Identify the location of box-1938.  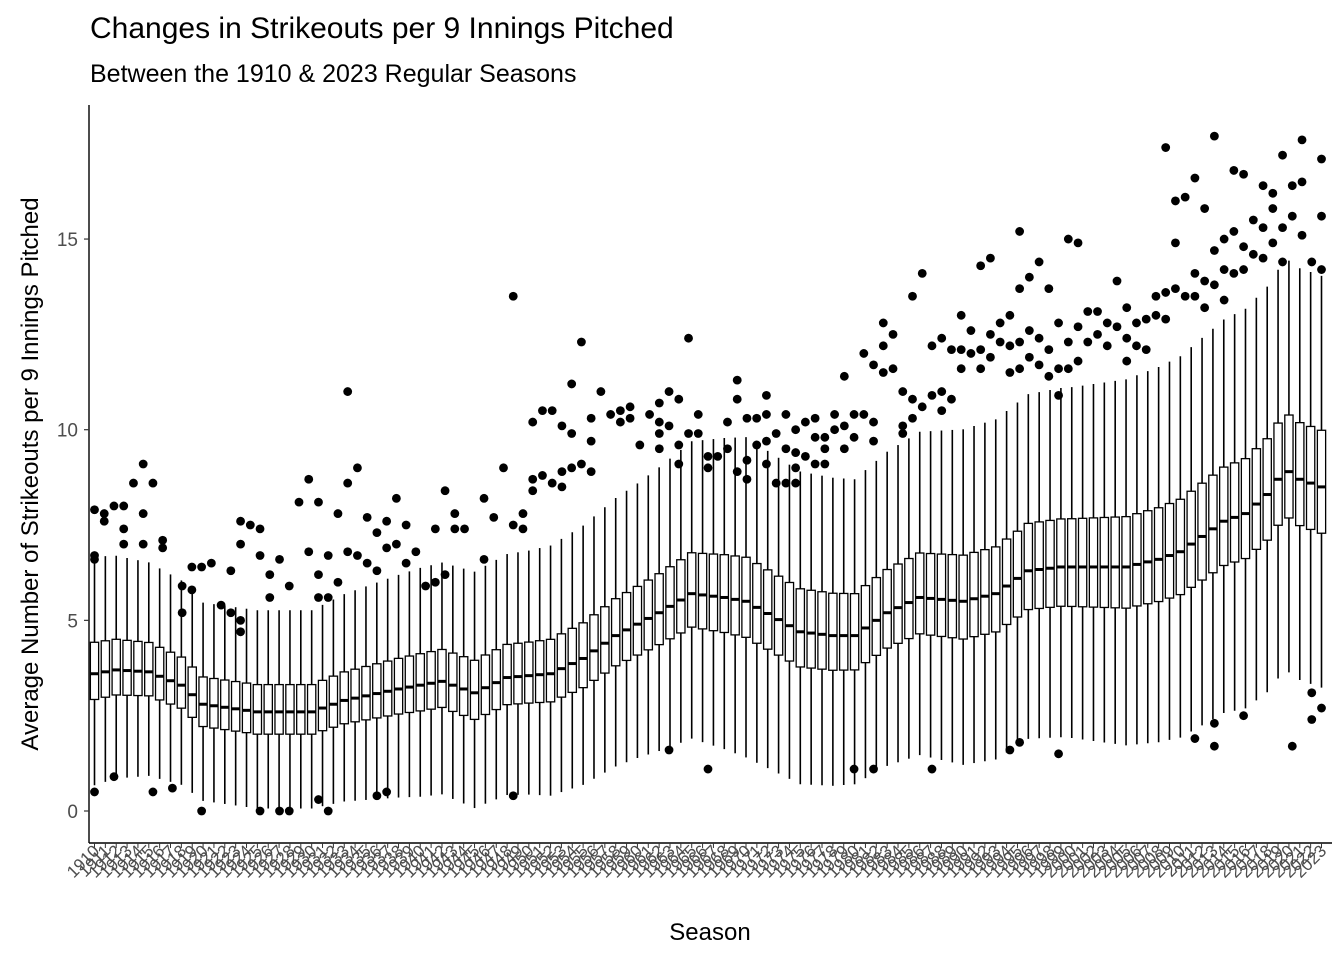
(398, 686).